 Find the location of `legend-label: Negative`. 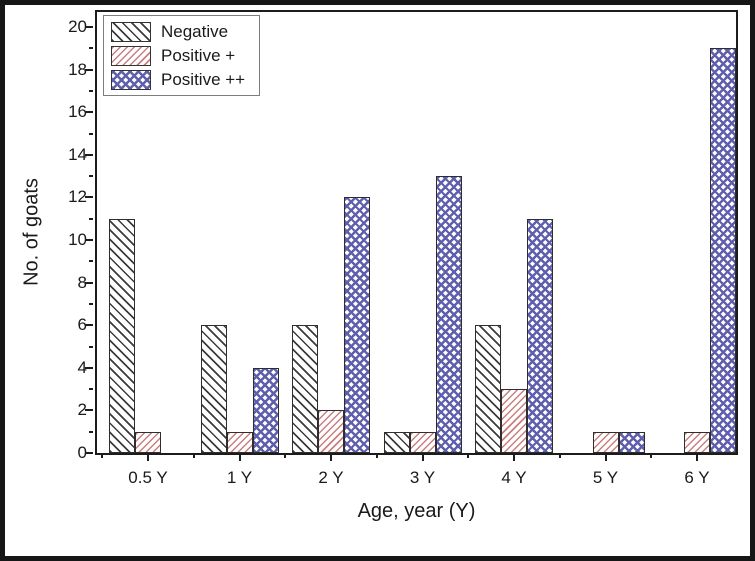

legend-label: Negative is located at coordinates (195, 31).